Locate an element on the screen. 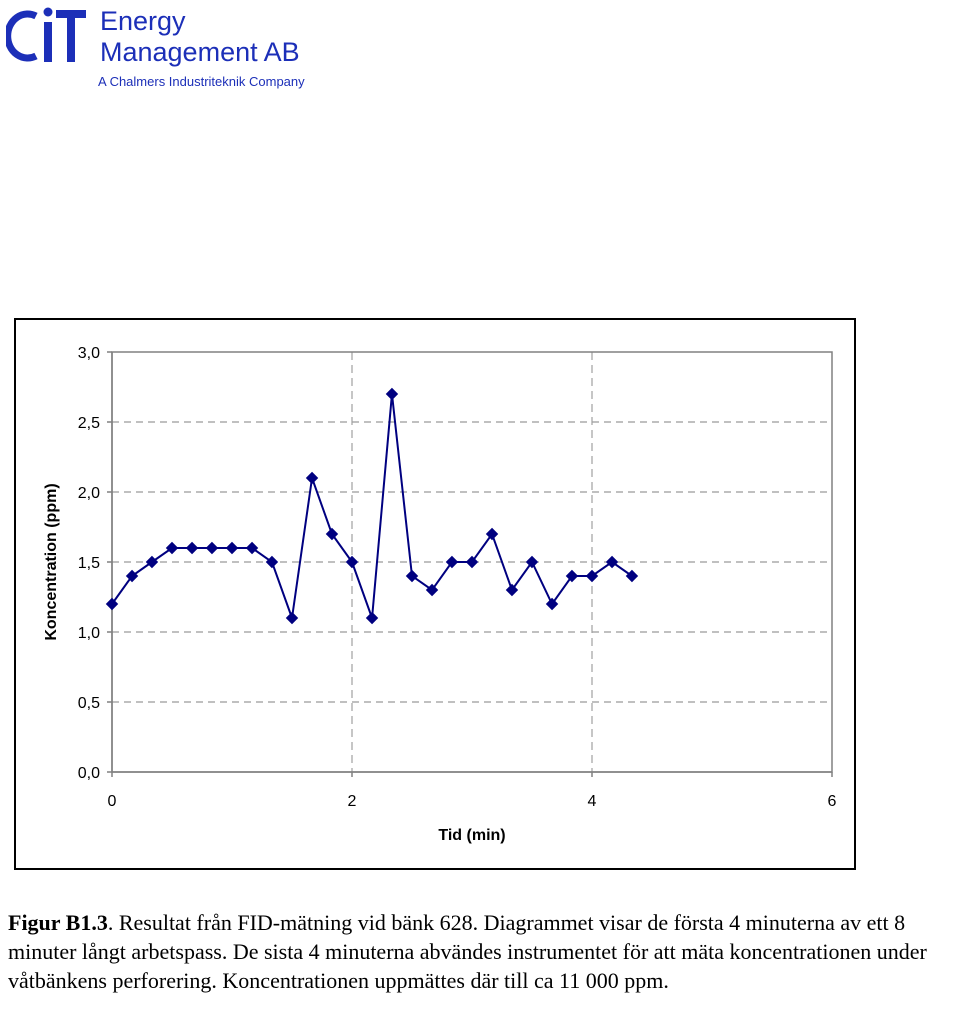 The image size is (960, 1033). x-axis-title: Tid (min) is located at coordinates (471, 835).